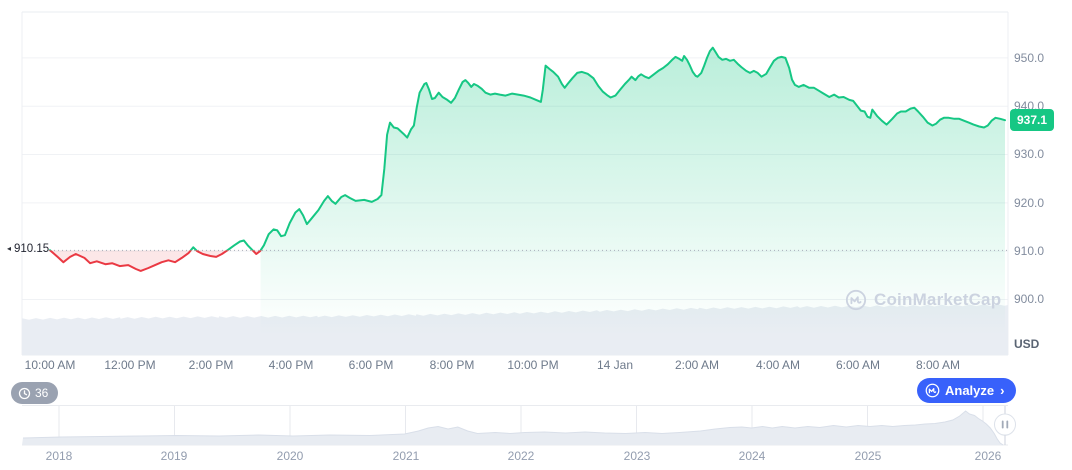 The image size is (1072, 470). I want to click on y-axis-label: 920.0, so click(1029, 203).